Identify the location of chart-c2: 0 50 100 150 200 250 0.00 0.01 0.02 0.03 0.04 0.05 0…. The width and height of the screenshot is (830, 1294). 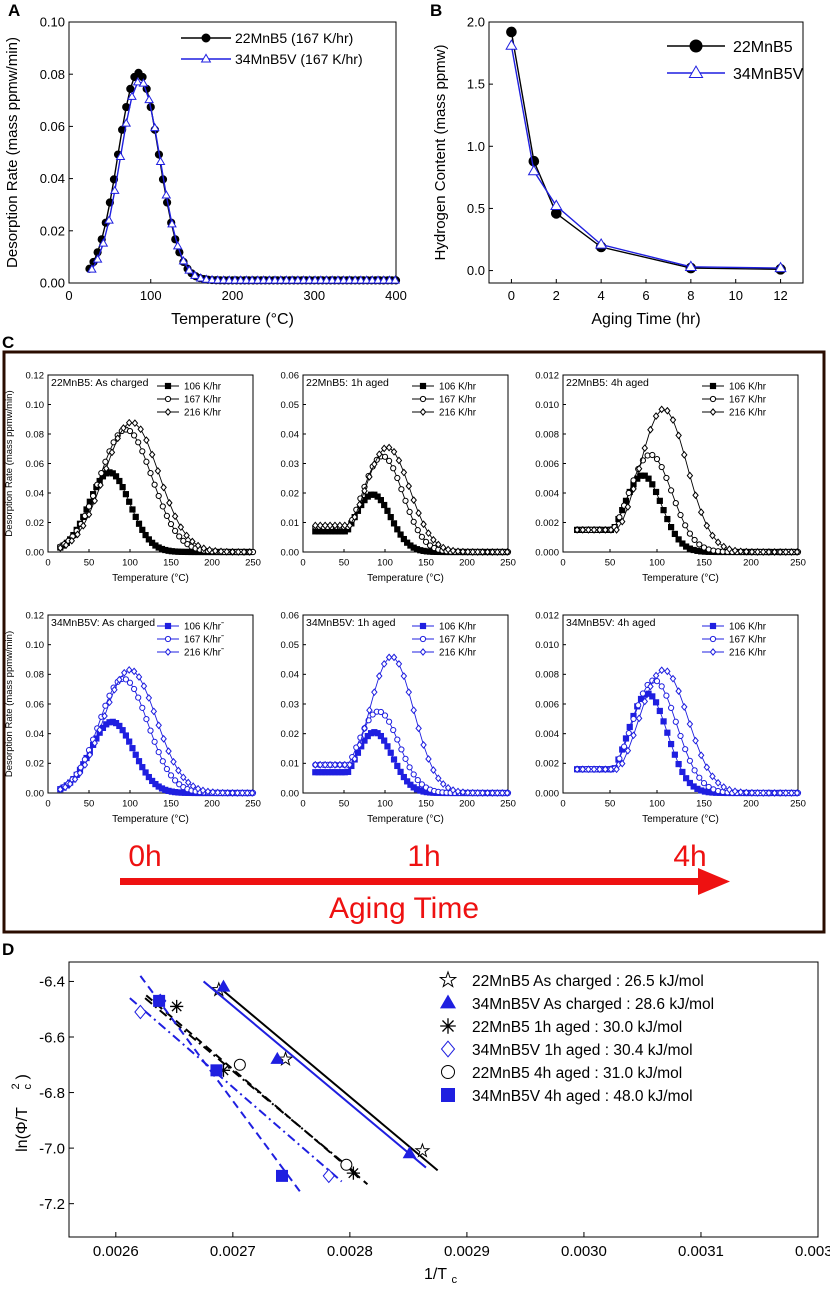
(398, 477).